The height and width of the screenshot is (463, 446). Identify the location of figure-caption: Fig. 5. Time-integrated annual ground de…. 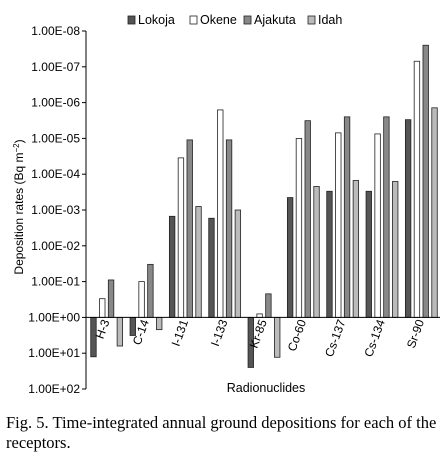
(221, 432).